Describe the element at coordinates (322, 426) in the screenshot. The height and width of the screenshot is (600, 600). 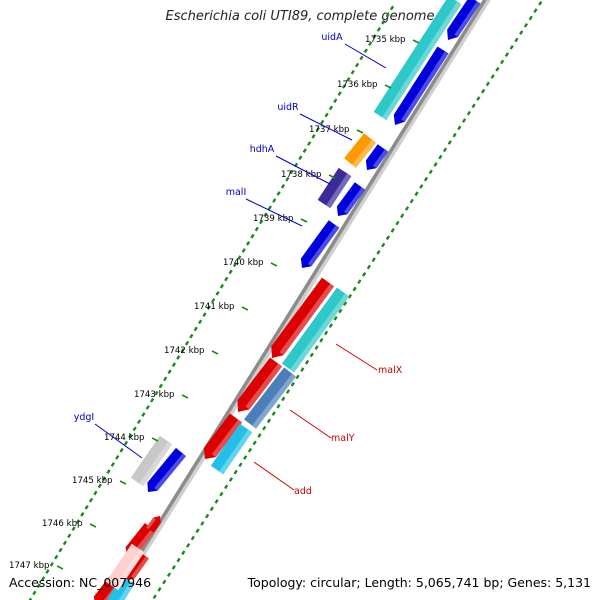
I see `label-malY: malY` at that location.